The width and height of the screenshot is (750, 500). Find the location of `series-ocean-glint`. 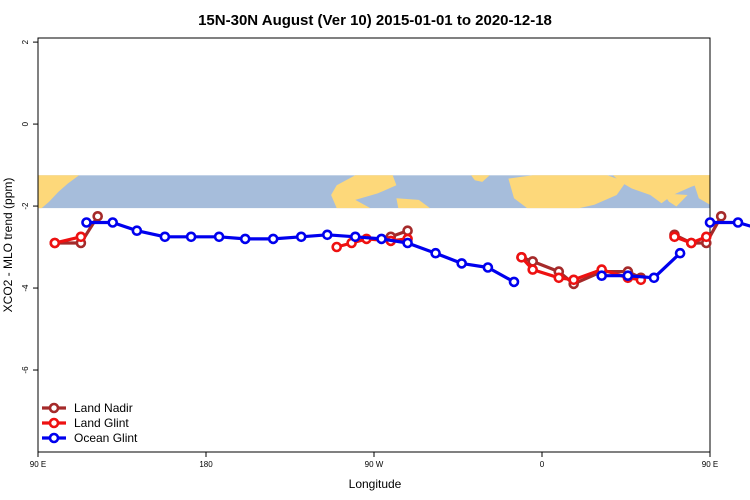

series-ocean-glint is located at coordinates (415, 252).